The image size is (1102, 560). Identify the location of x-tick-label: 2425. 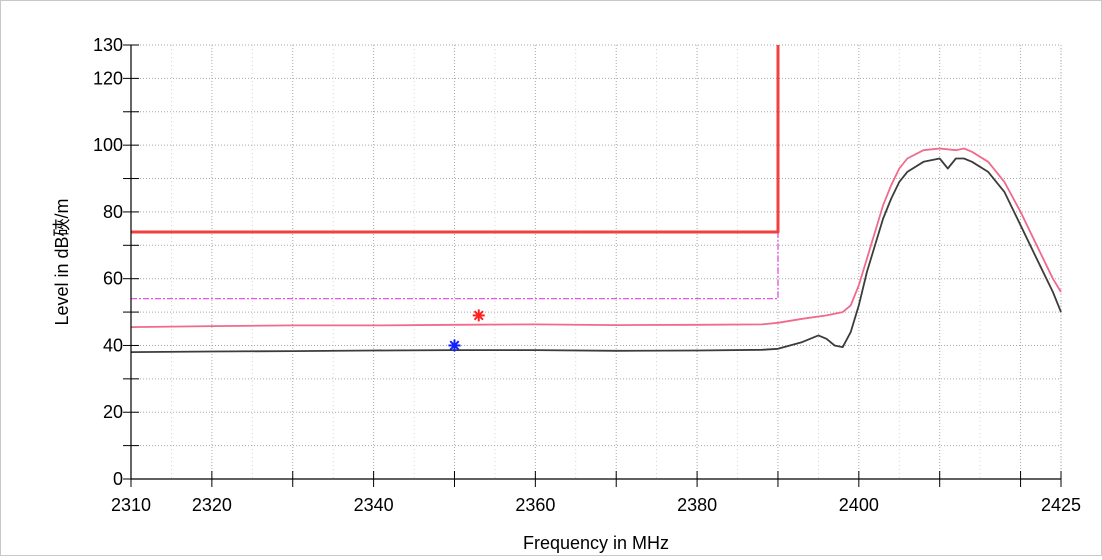
(1061, 505).